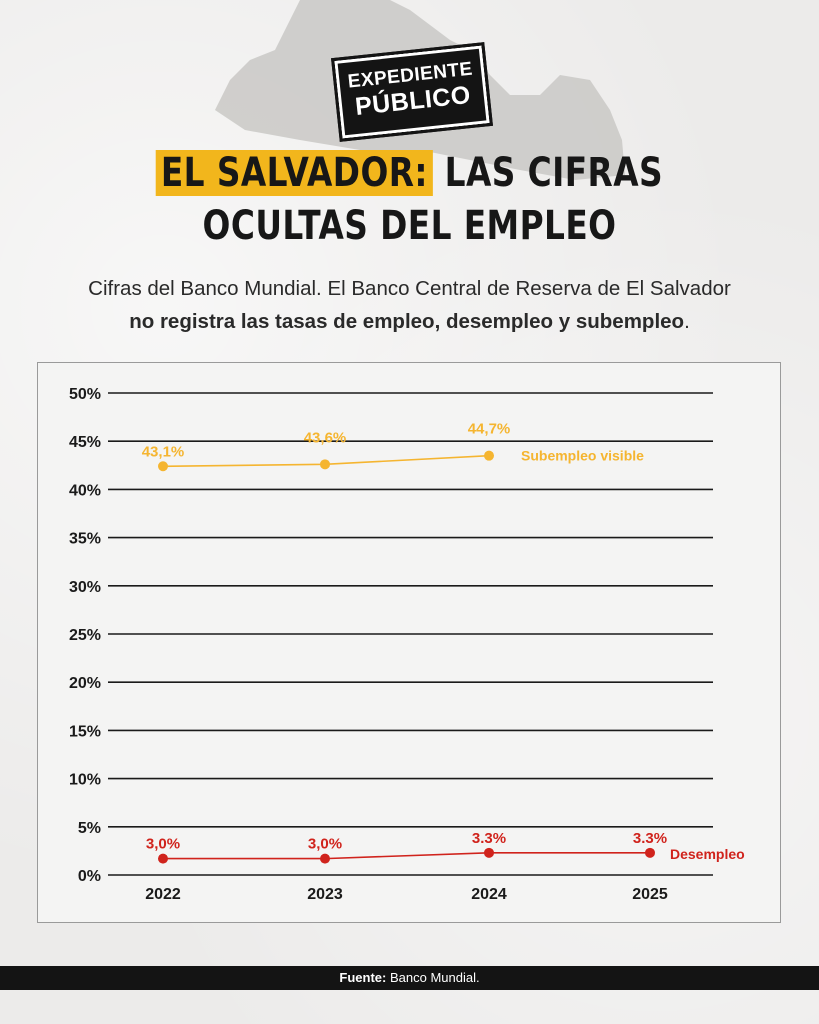  What do you see at coordinates (89, 876) in the screenshot?
I see `y-tick-label: 0%` at bounding box center [89, 876].